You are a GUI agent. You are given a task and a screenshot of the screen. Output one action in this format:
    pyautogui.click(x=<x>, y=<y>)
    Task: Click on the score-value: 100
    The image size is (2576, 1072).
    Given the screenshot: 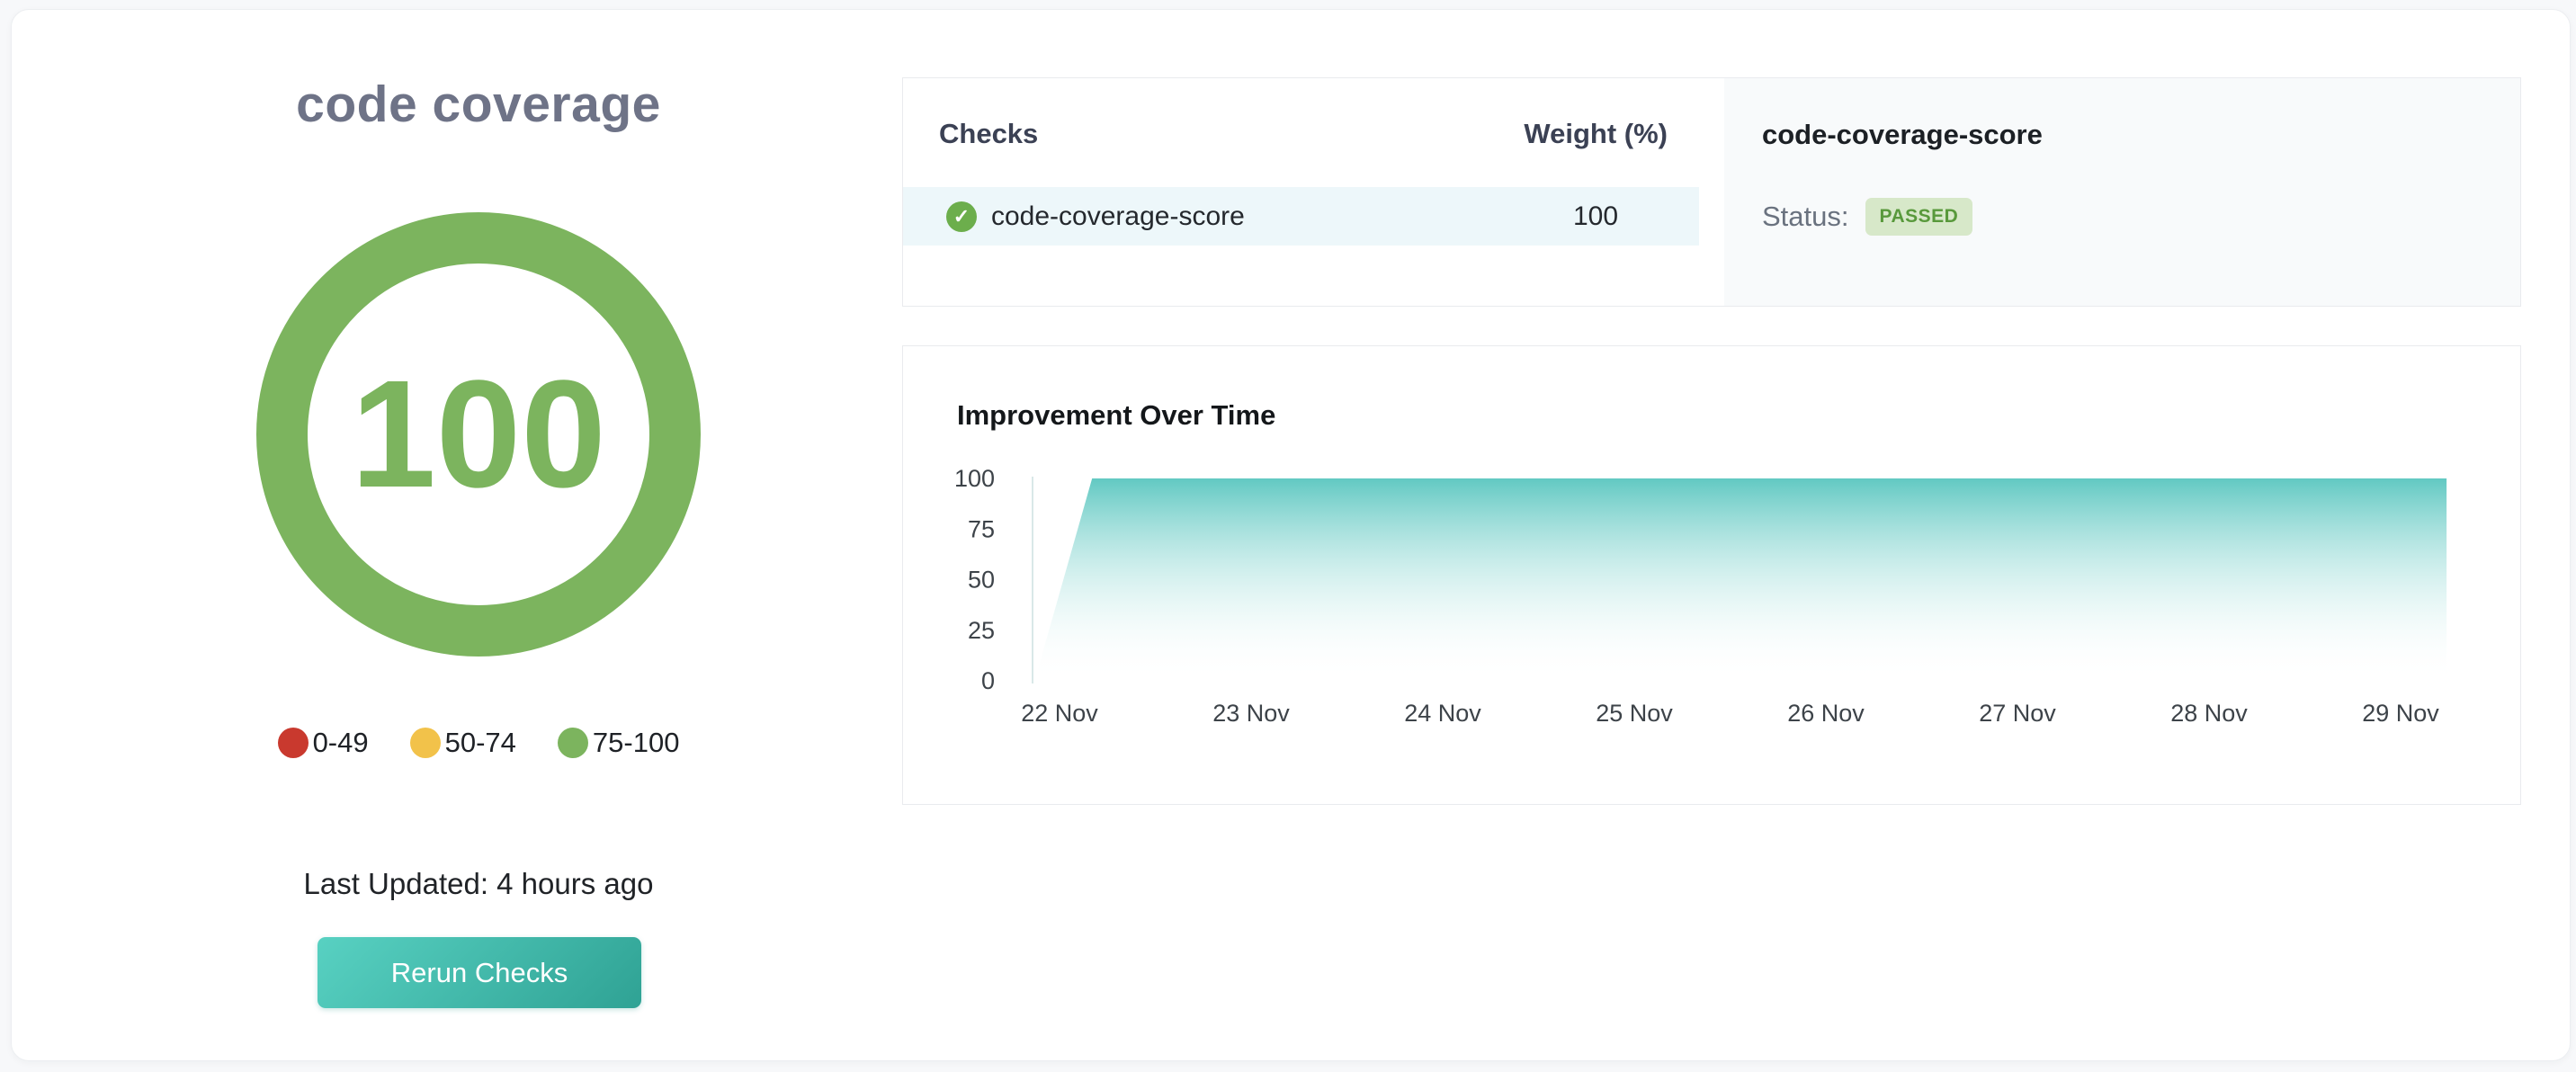 What is the action you would take?
    pyautogui.click(x=478, y=434)
    